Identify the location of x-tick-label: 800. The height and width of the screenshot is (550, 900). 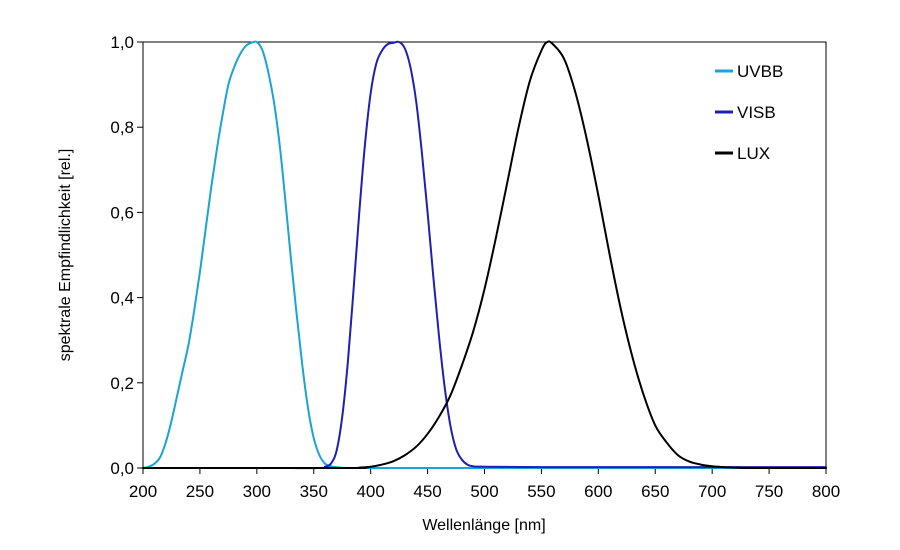
(826, 491).